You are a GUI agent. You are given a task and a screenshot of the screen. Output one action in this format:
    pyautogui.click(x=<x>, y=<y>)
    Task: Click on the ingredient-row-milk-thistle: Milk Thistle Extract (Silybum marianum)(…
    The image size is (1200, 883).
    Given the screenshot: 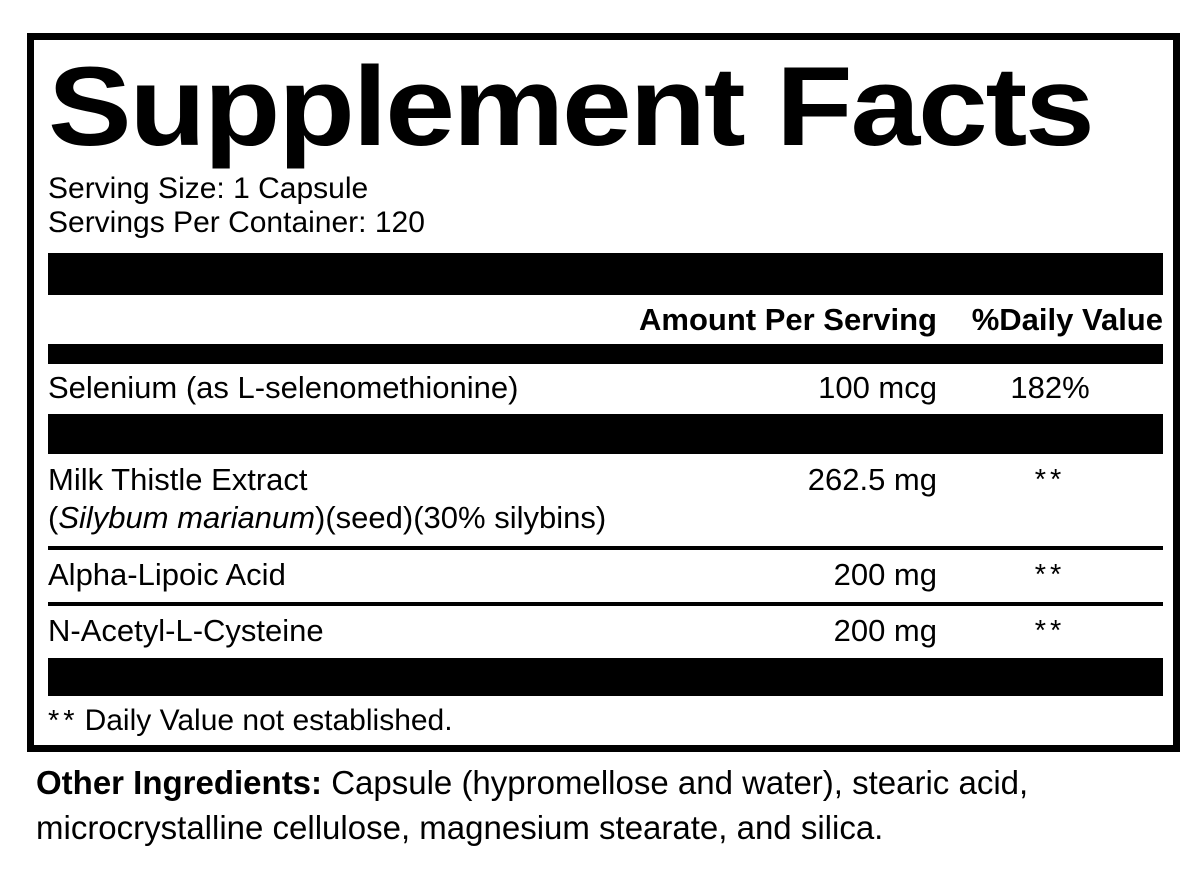 What is the action you would take?
    pyautogui.click(x=605, y=500)
    